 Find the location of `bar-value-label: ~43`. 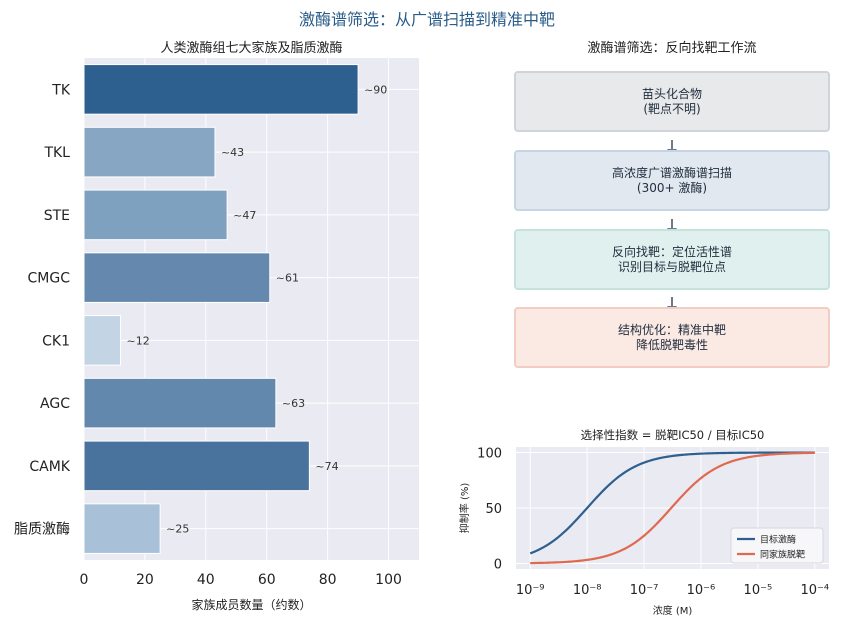

bar-value-label: ~43 is located at coordinates (232, 152).